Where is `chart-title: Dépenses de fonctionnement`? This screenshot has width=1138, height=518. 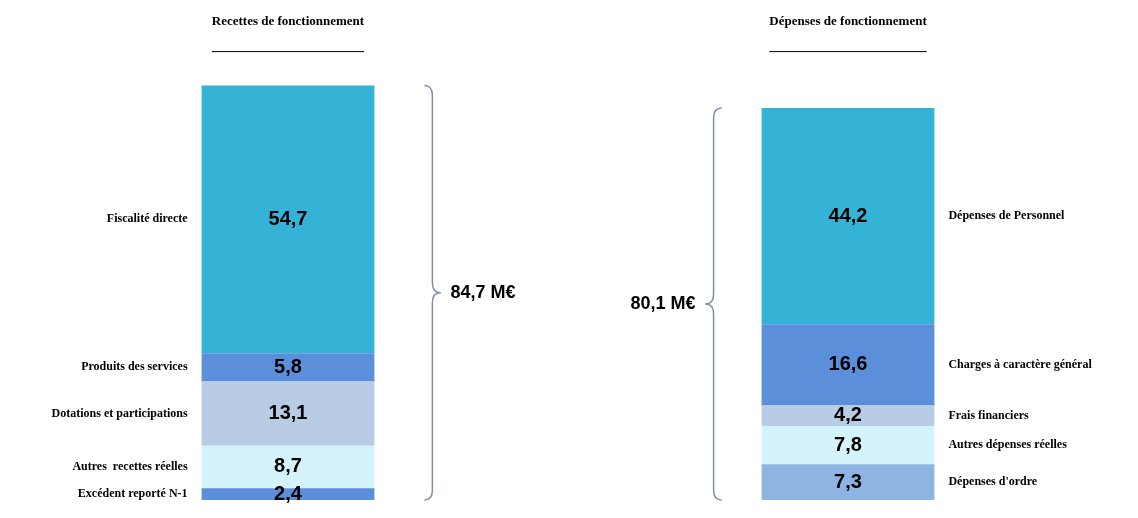
chart-title: Dépenses de fonctionnement is located at coordinates (848, 21).